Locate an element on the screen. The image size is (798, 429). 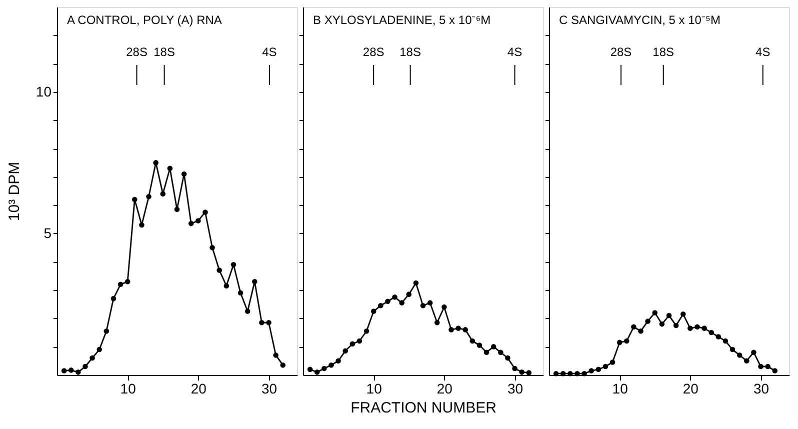
text: A CONTROL, POLY (A) RNA is located at coordinates (144, 20).